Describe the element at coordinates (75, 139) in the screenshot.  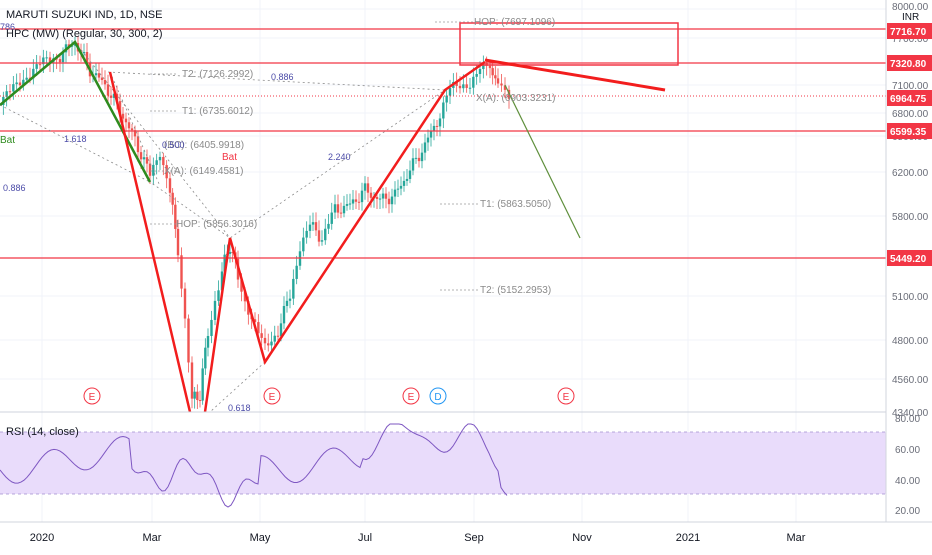
I see `fib-label-1618: 1.618` at that location.